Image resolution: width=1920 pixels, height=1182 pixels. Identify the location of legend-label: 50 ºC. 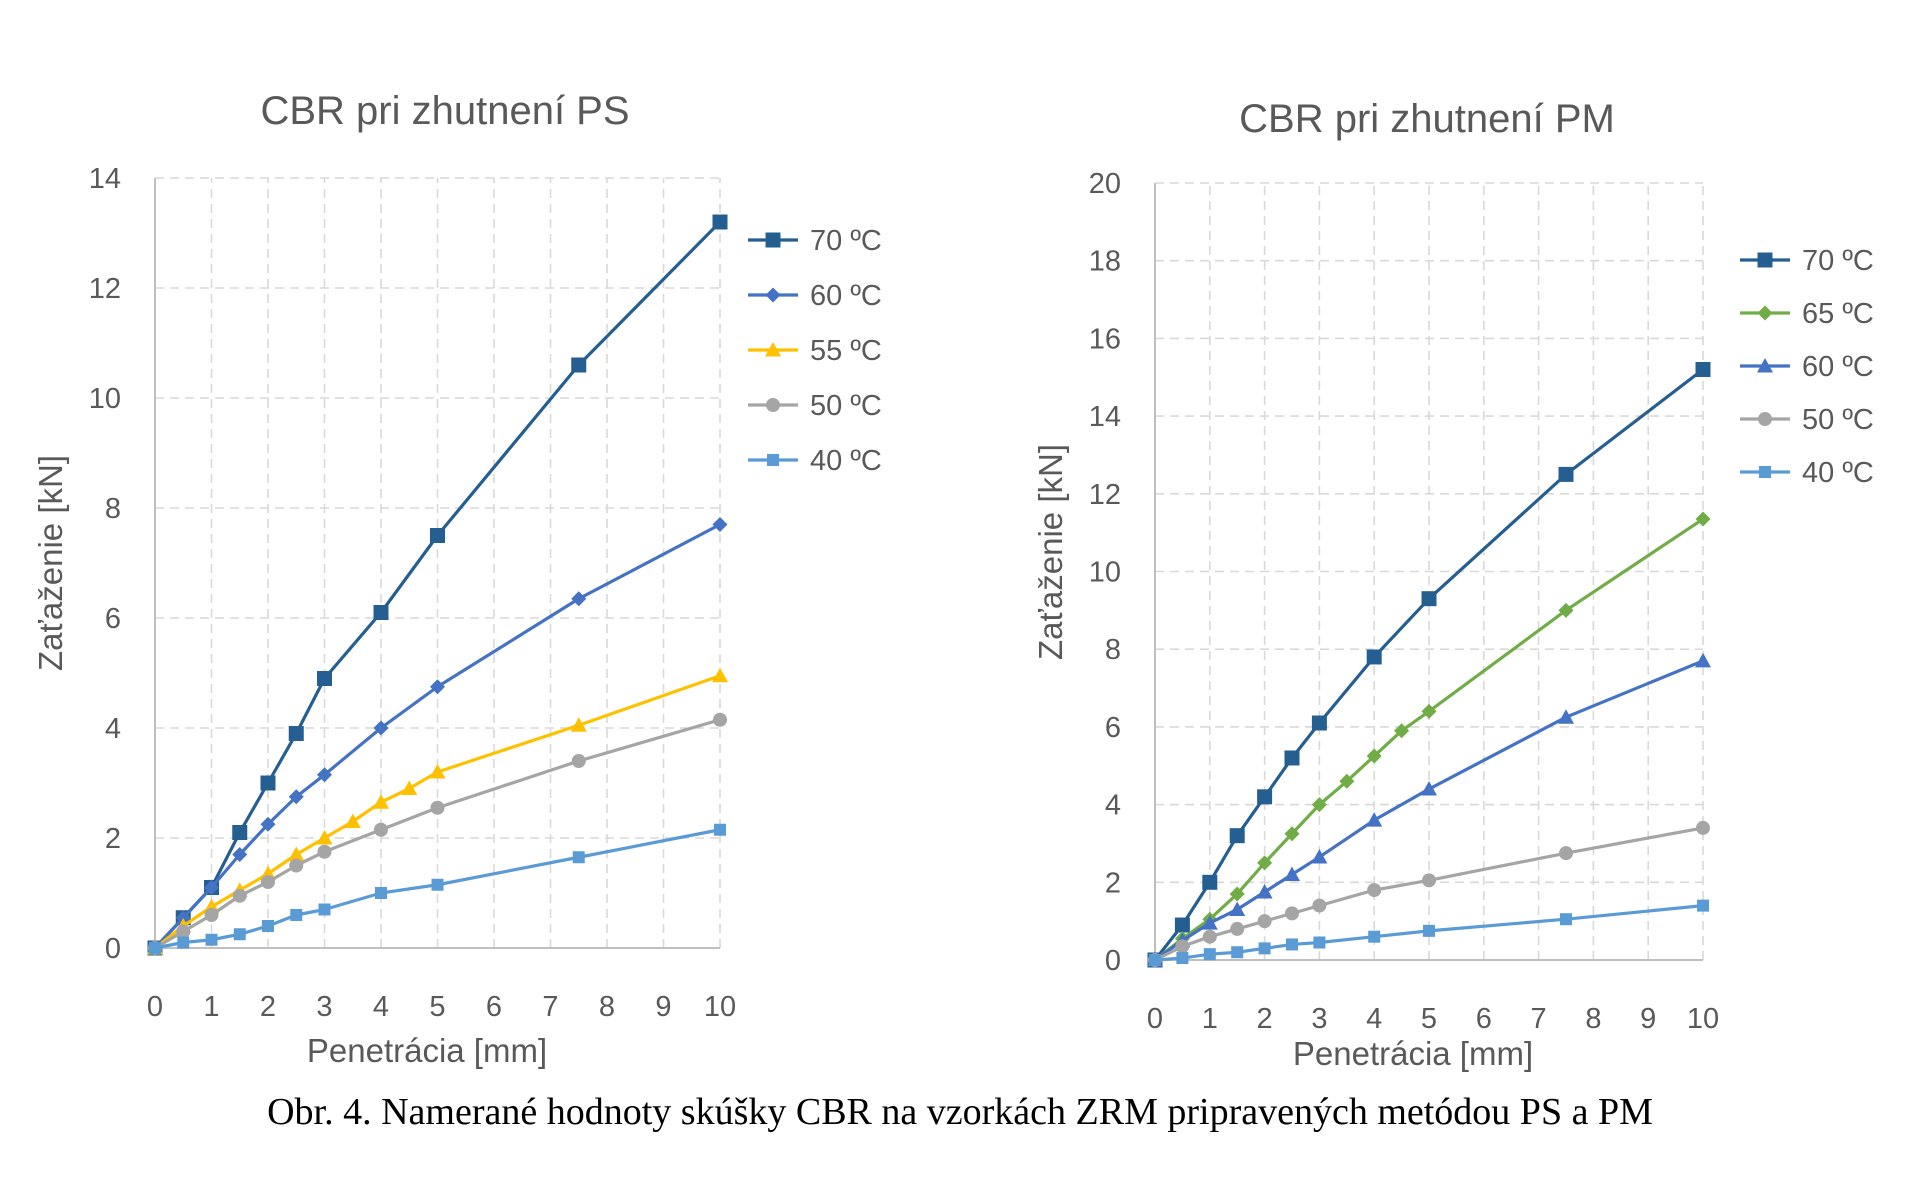
(1838, 420).